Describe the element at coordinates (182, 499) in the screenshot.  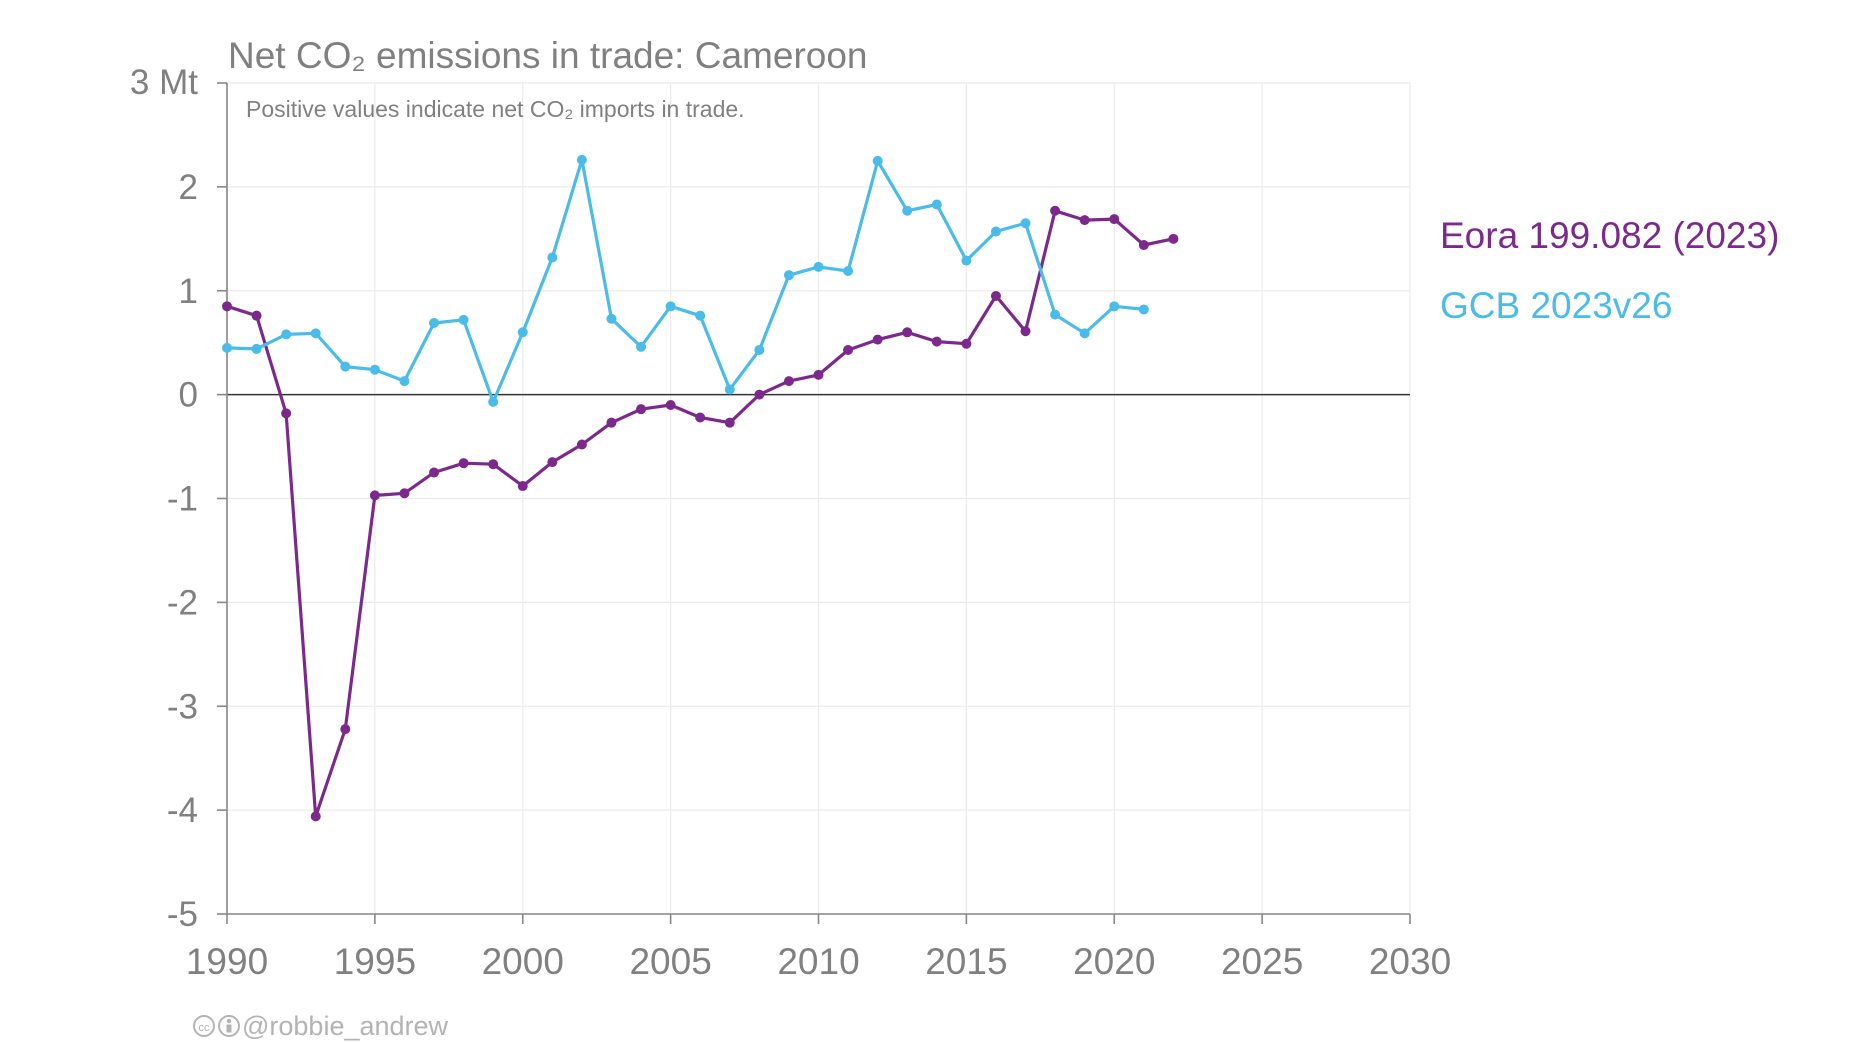
I see `y-tick-label: -1` at that location.